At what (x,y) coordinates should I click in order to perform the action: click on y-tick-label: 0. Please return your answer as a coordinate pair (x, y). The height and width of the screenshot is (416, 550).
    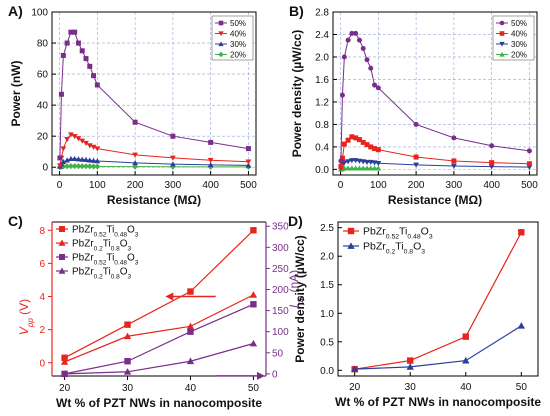
    Looking at the image, I should click on (45, 168).